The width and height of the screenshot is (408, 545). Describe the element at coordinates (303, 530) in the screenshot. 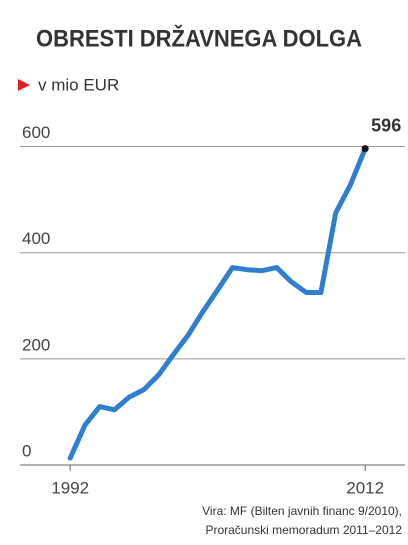

I see `source-note: Proračunski memoradum 2011–2012` at that location.